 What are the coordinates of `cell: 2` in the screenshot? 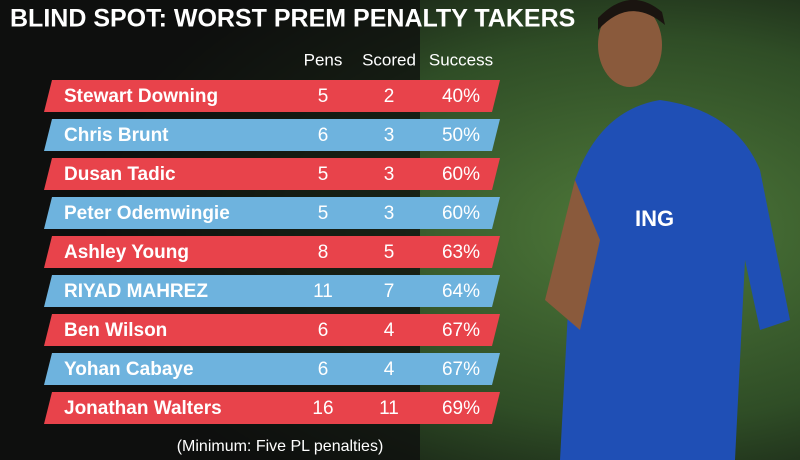 It's located at (389, 96).